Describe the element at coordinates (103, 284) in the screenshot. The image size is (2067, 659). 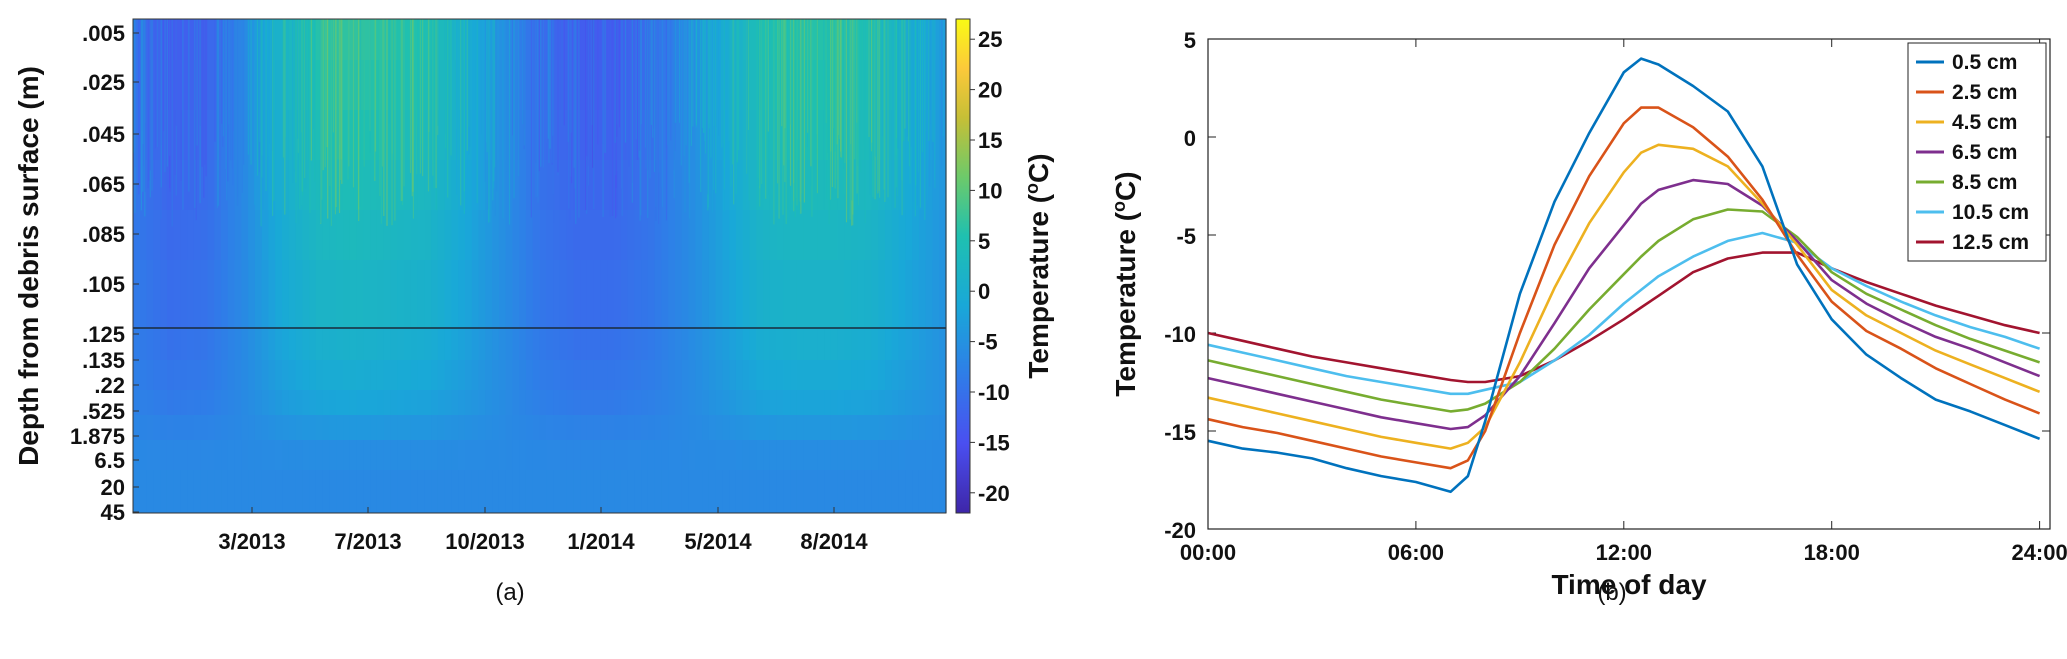
I see `heatmap-y-tick-label: .105` at that location.